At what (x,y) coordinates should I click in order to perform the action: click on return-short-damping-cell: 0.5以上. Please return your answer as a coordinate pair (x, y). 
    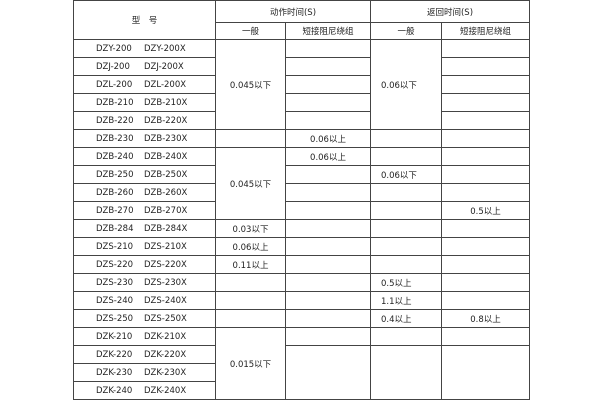
    Looking at the image, I should click on (485, 210).